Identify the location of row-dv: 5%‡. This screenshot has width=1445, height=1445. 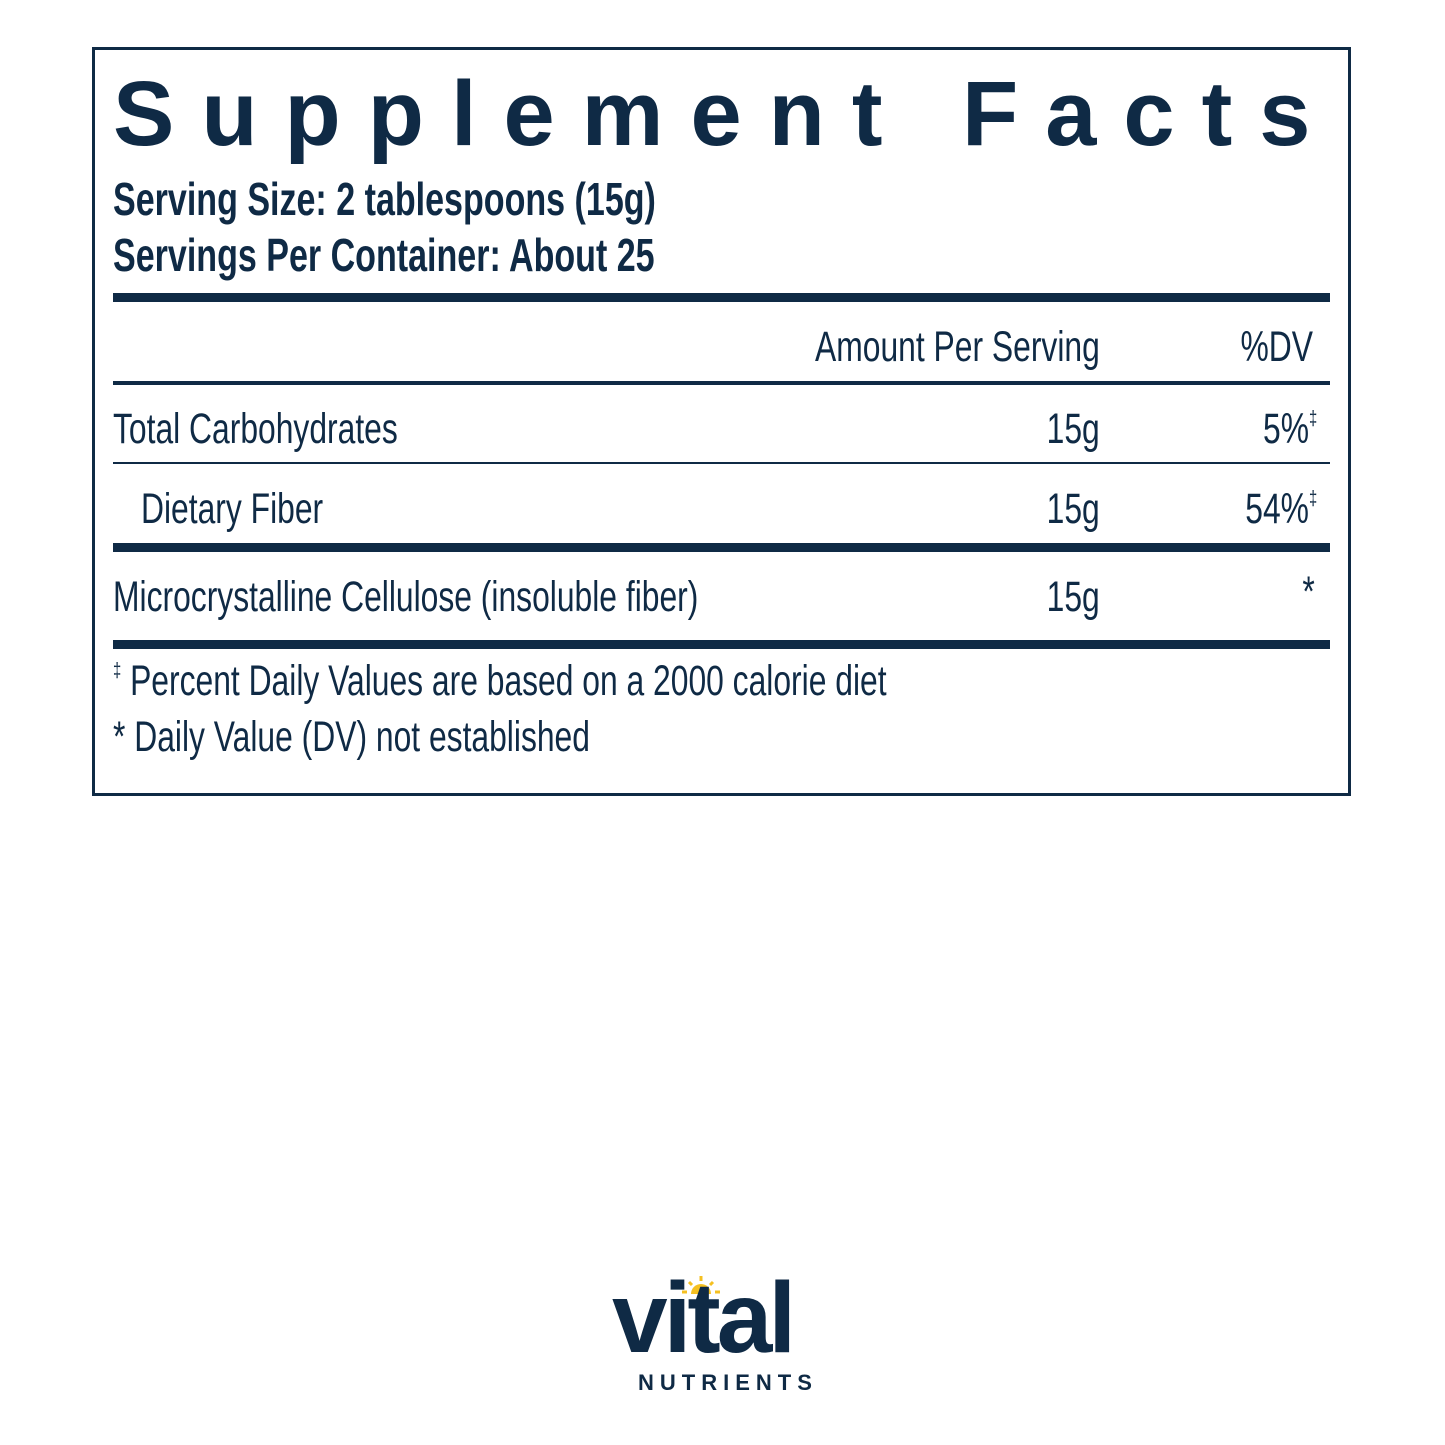
(1289, 429).